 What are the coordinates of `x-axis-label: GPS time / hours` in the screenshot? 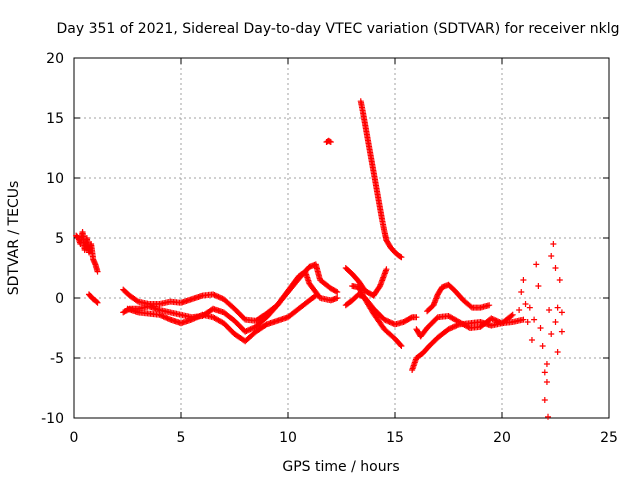 It's located at (340, 467).